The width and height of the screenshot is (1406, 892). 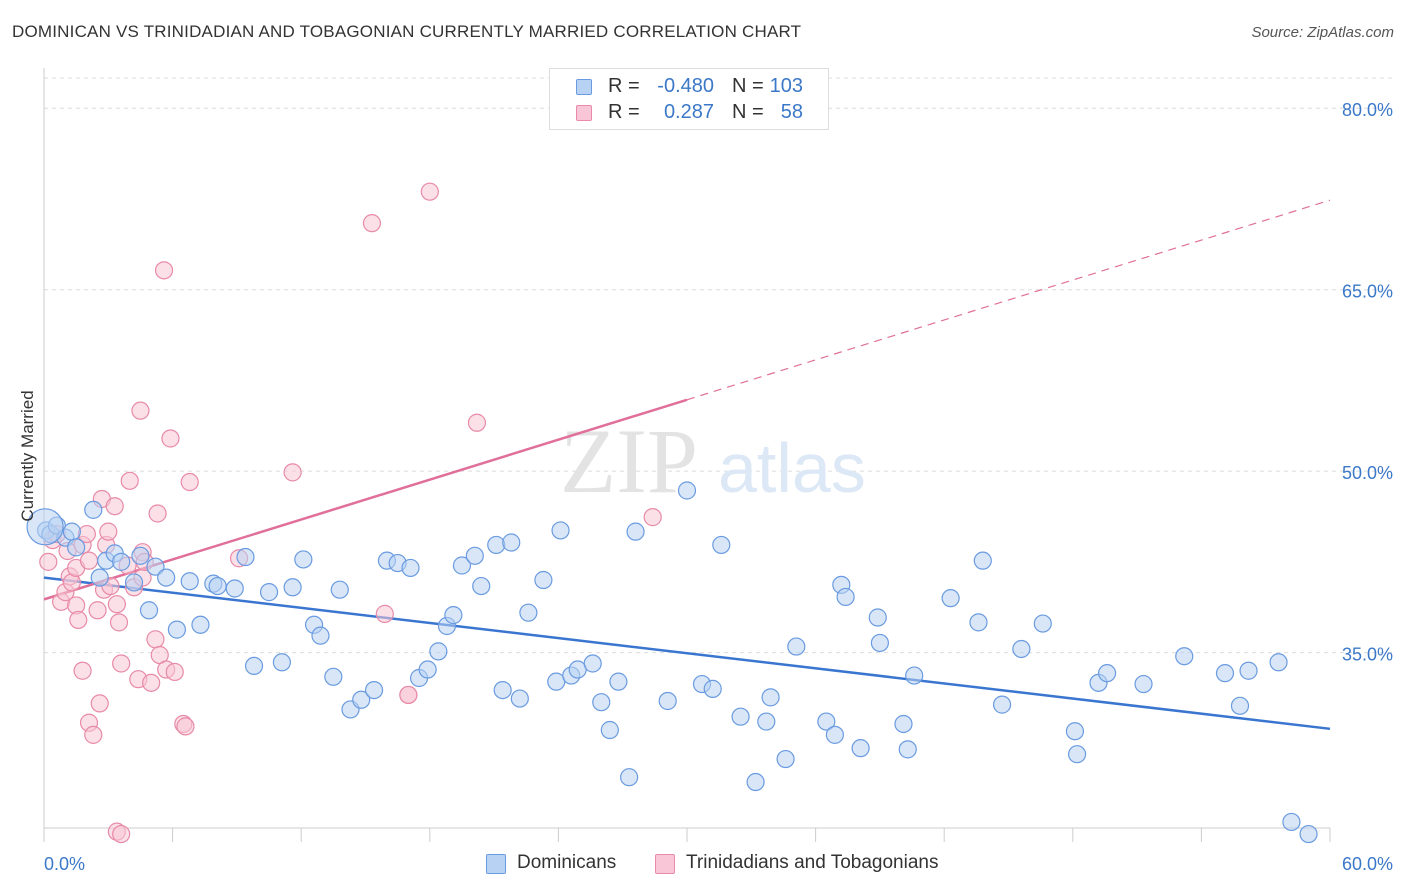 I want to click on legend-row-dominicans: R = -0.480 N = 103, so click(x=689, y=88).